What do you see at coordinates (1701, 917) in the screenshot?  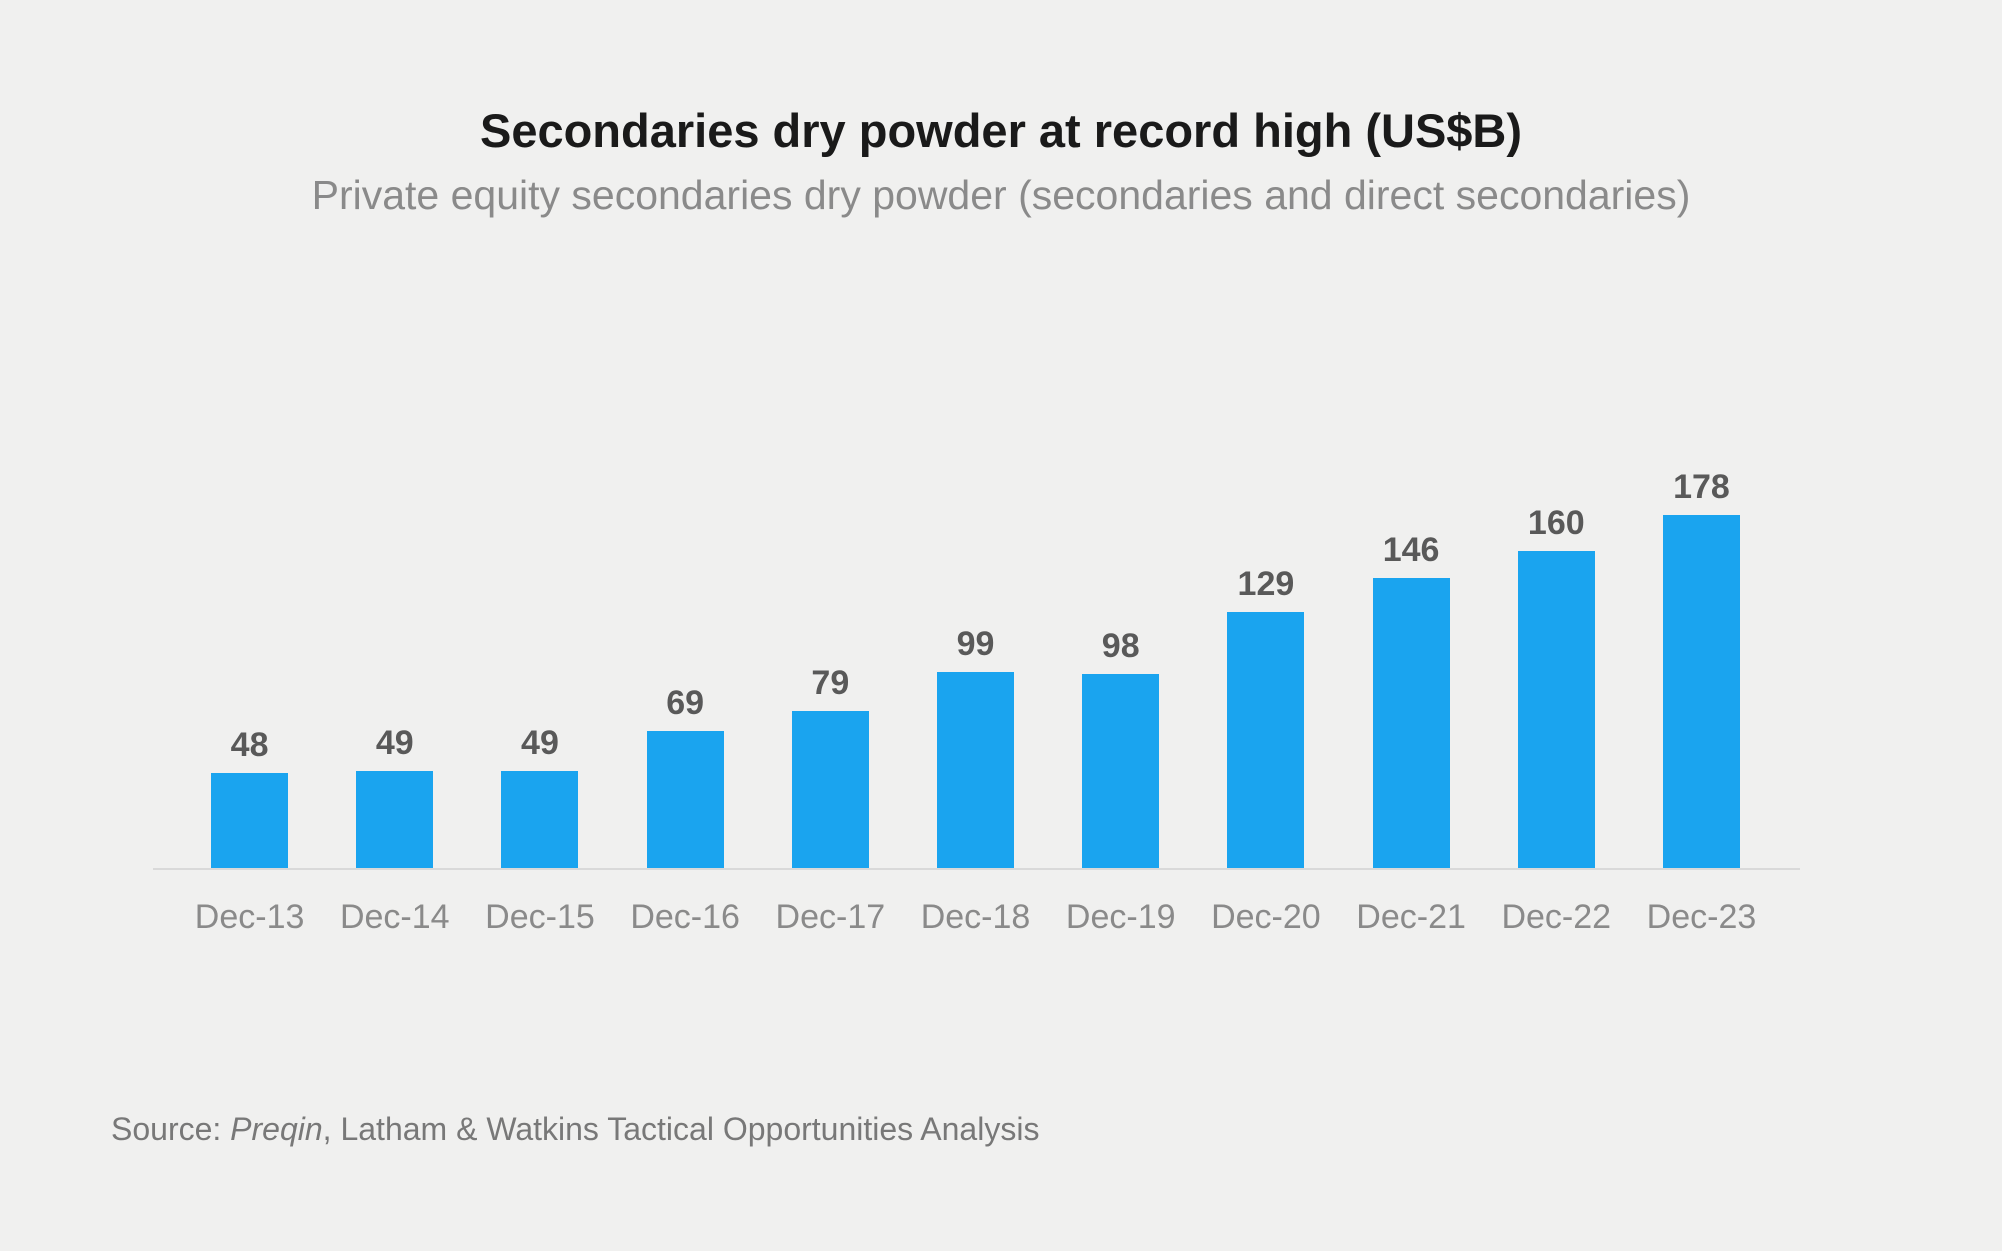 I see `x-axis-tick-label: Dec-23` at bounding box center [1701, 917].